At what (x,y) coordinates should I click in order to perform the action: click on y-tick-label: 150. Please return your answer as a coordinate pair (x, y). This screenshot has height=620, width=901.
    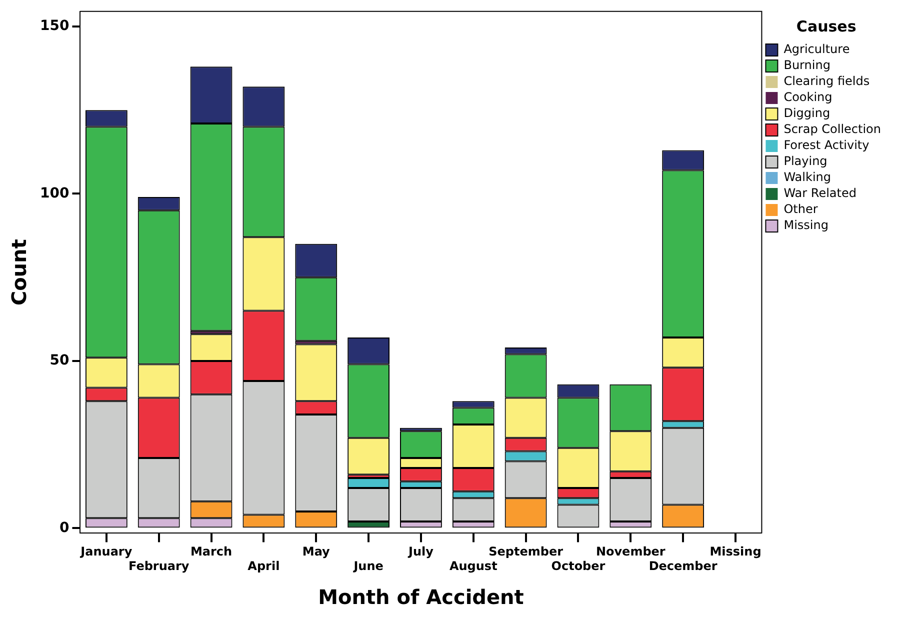
    Looking at the image, I should click on (55, 26).